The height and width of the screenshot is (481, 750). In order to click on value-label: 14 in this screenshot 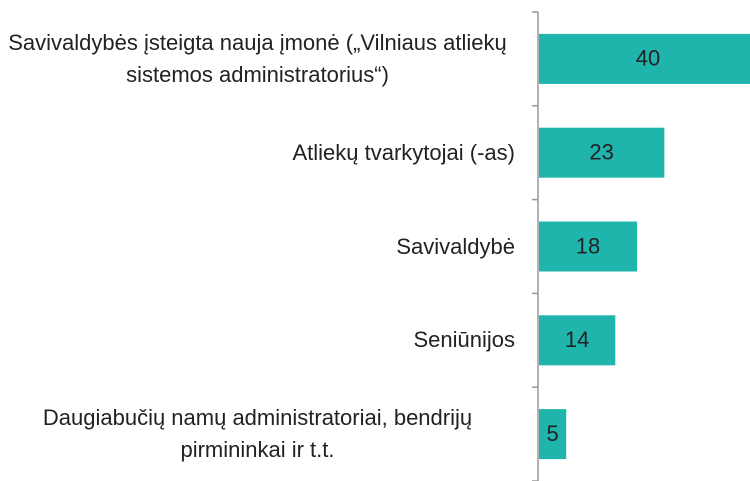, I will do `click(577, 339)`.